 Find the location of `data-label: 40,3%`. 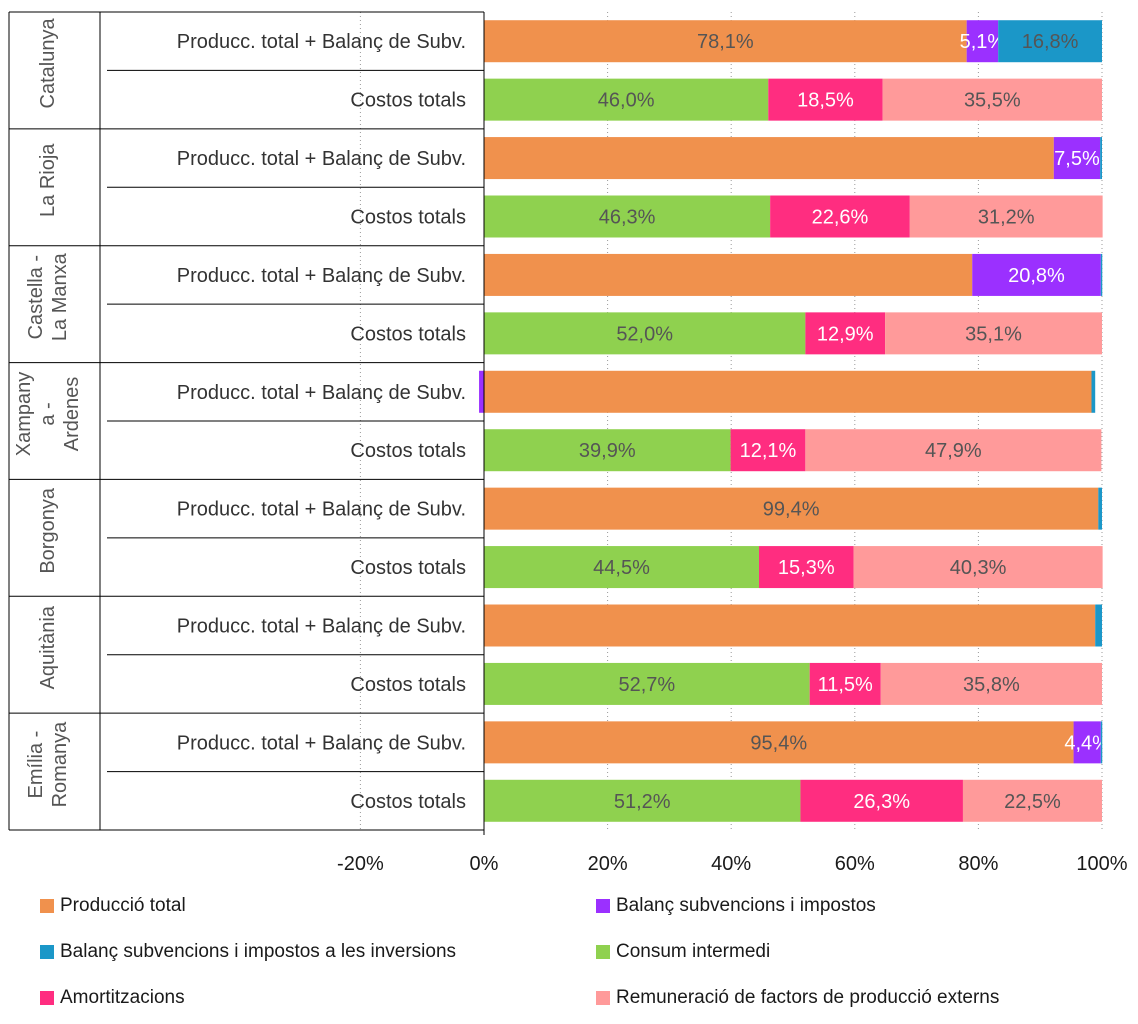

data-label: 40,3% is located at coordinates (978, 568).